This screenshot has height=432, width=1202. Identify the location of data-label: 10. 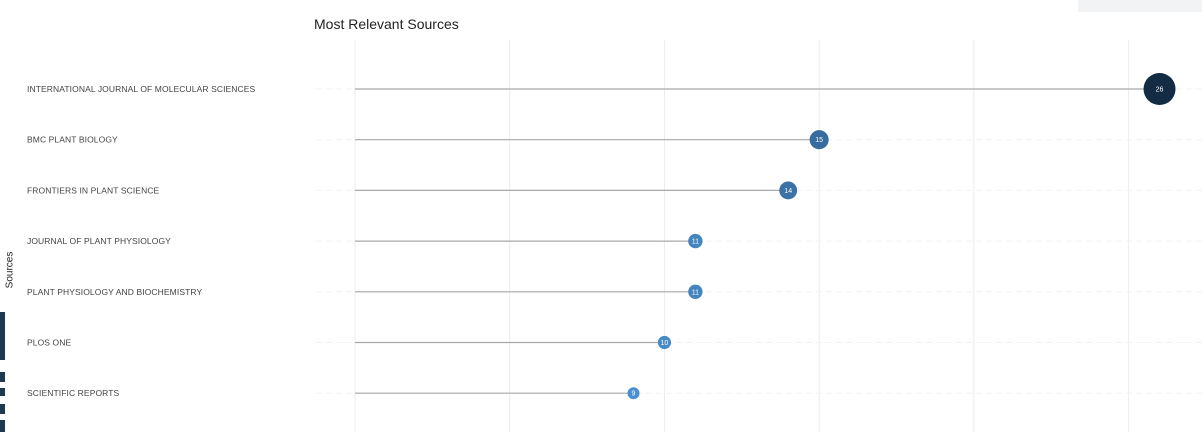
(665, 343).